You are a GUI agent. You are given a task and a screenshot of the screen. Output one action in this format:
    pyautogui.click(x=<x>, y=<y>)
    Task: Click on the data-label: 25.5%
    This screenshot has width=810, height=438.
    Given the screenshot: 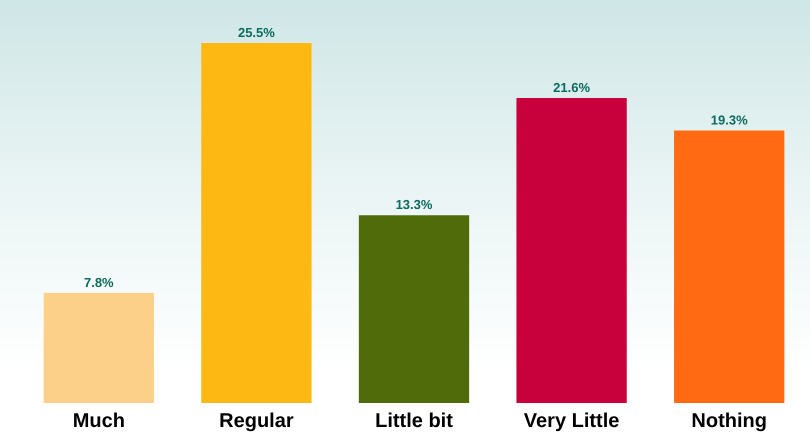 What is the action you would take?
    pyautogui.click(x=257, y=32)
    